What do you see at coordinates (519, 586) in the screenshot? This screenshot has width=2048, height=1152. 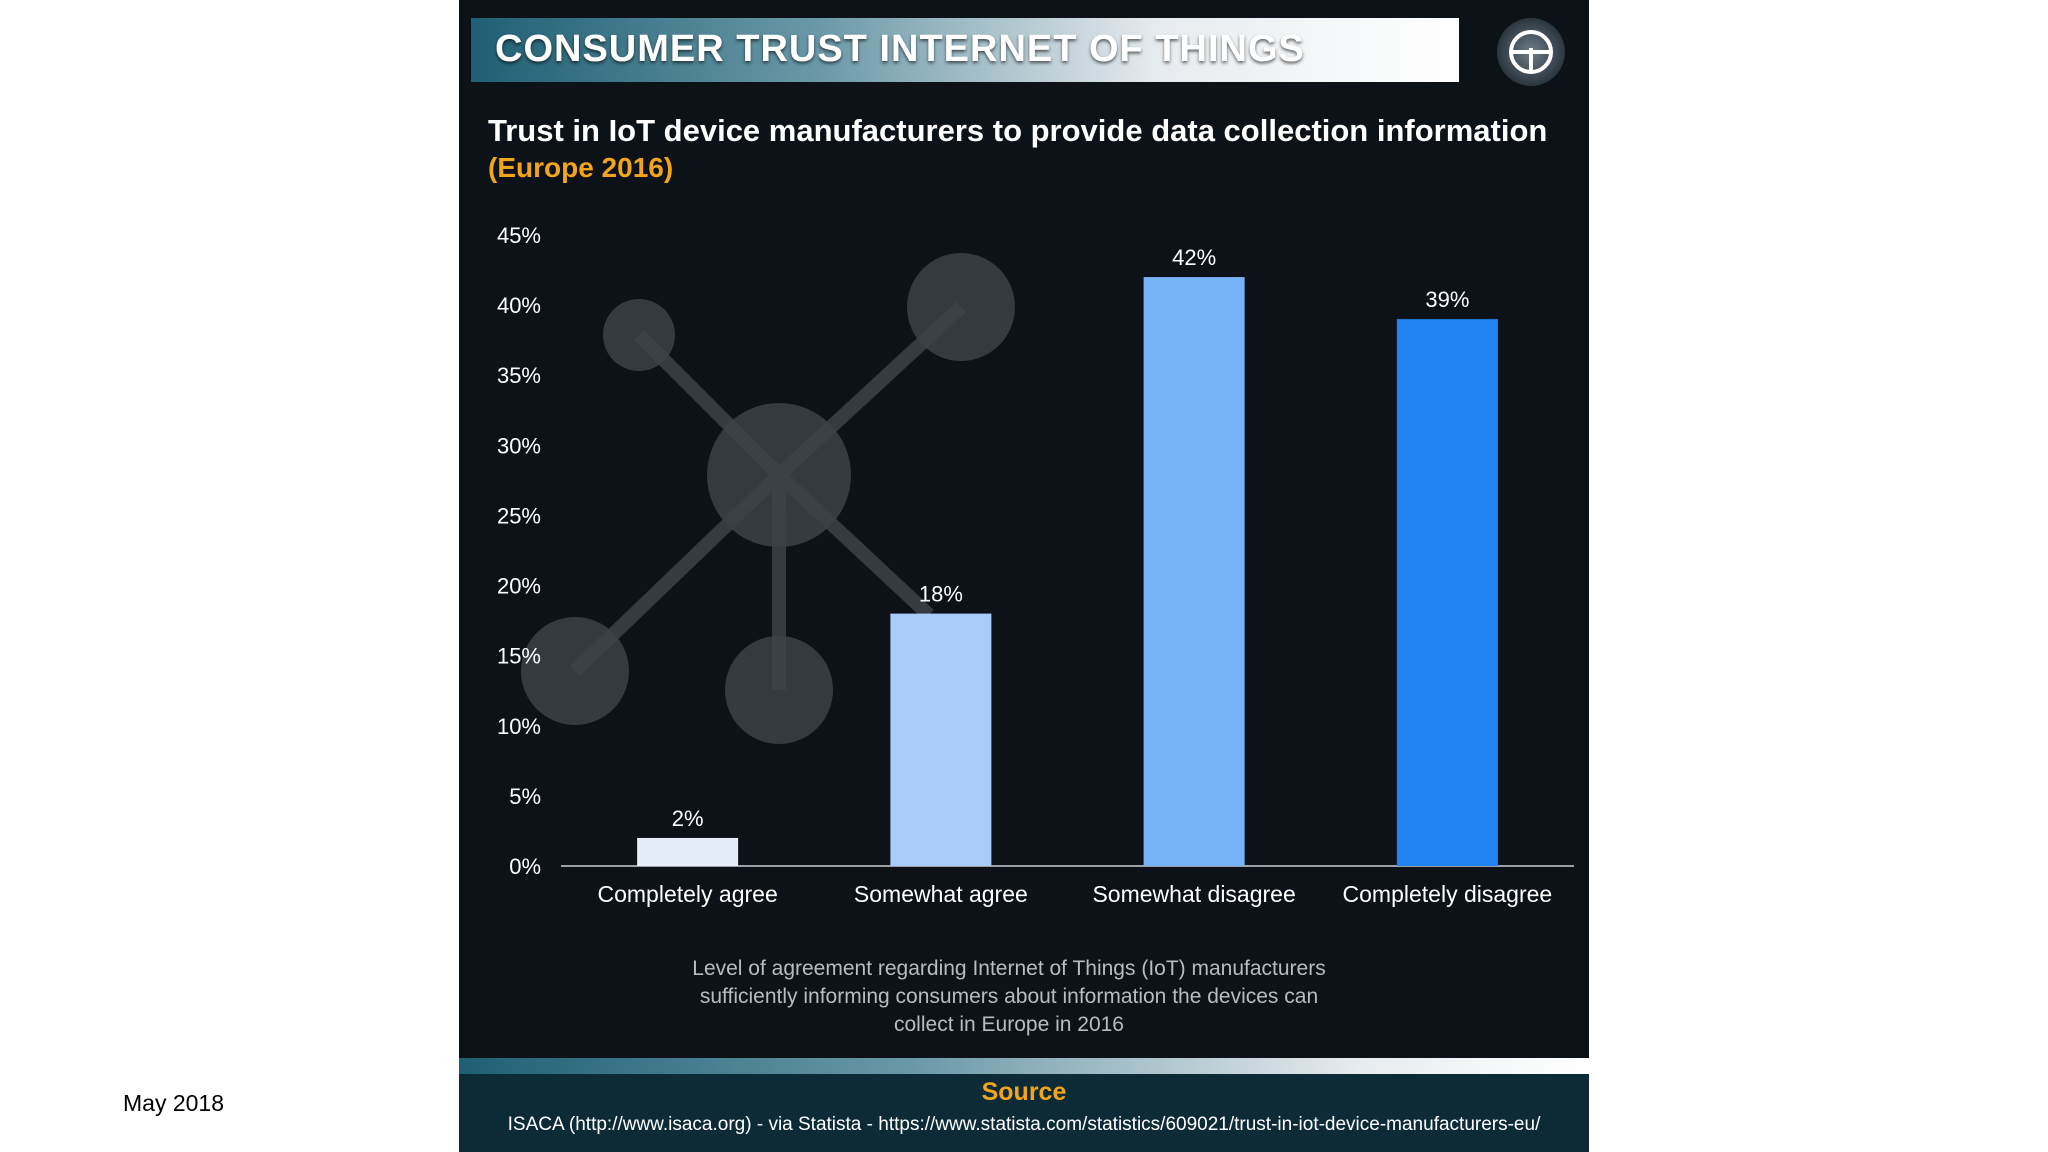 I see `y-tick-label: 20%` at bounding box center [519, 586].